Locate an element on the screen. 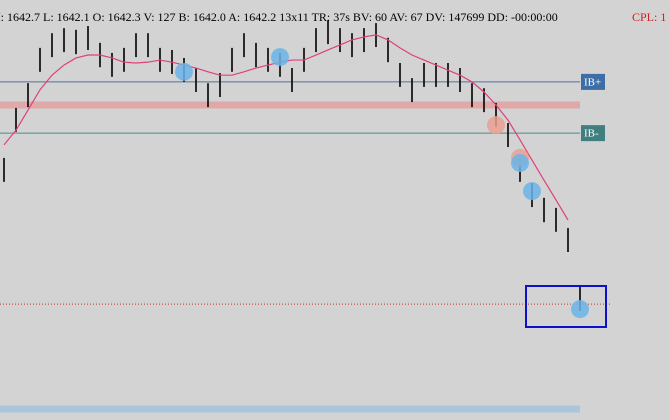 The width and height of the screenshot is (670, 420). level-label: IB+ is located at coordinates (592, 82).